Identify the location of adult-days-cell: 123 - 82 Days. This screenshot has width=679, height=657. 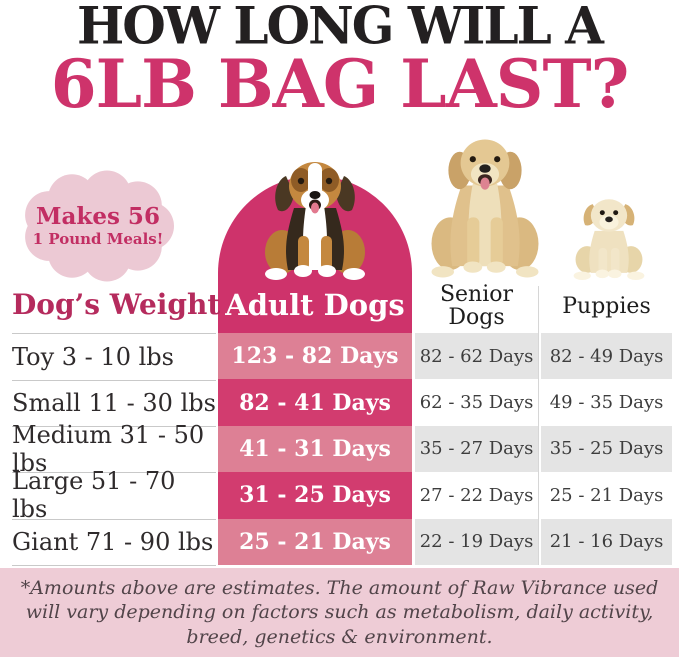
(315, 356).